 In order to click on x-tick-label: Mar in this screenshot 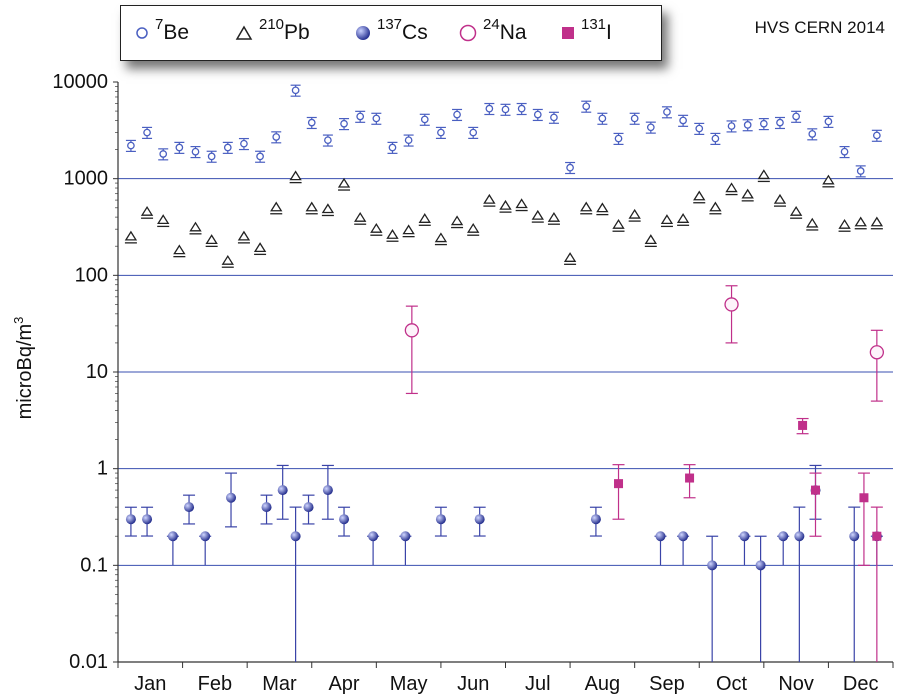, I will do `click(279, 684)`.